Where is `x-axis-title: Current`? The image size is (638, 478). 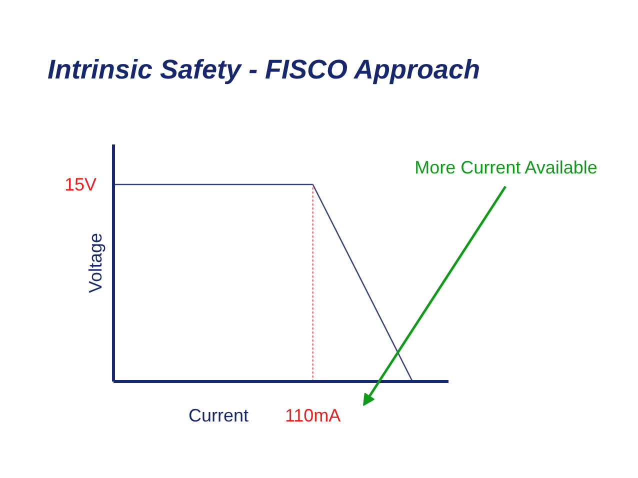
x-axis-title: Current is located at coordinates (218, 416).